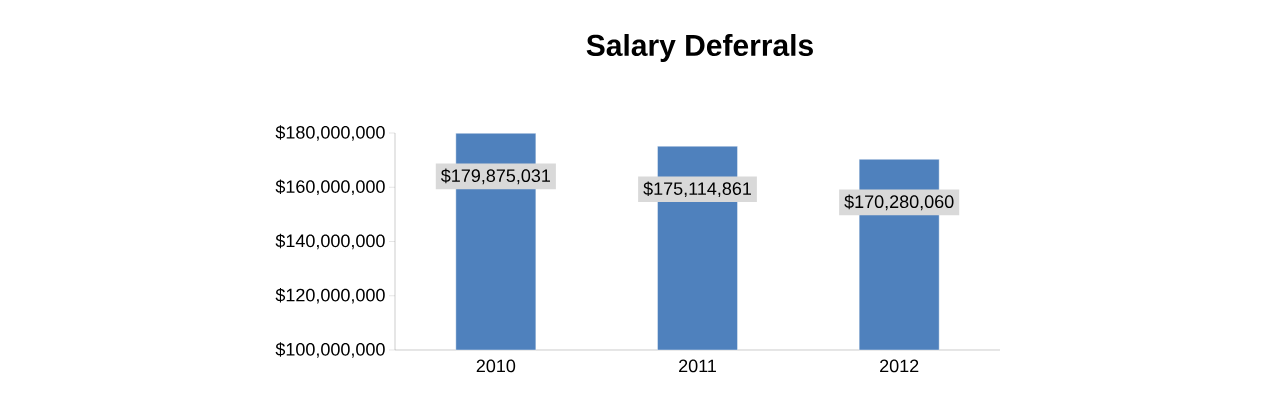 The height and width of the screenshot is (400, 1266). Describe the element at coordinates (899, 366) in the screenshot. I see `x-tick-label: 2012` at that location.